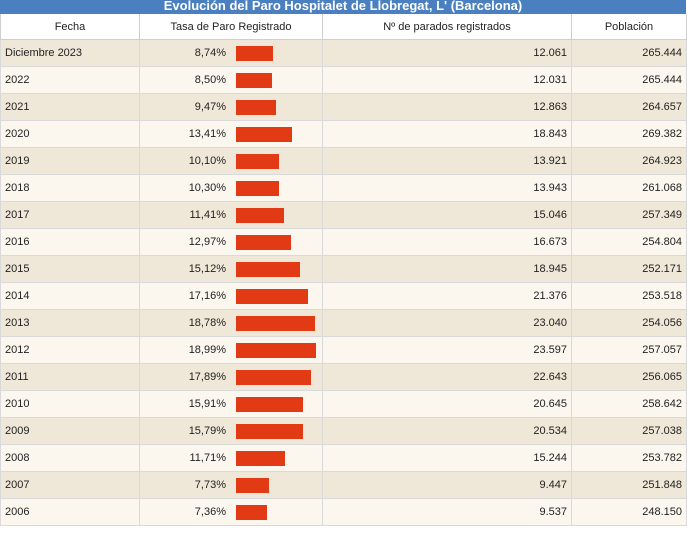  What do you see at coordinates (70, 458) in the screenshot?
I see `cell-fecha: 2008` at bounding box center [70, 458].